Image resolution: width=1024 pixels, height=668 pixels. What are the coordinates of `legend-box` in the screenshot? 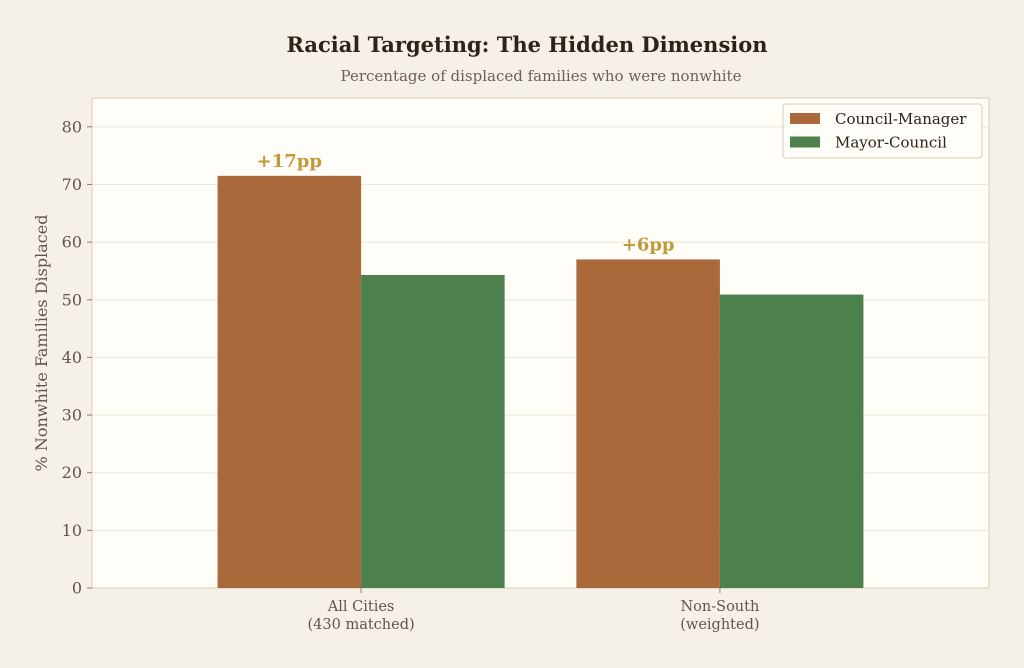 It's located at (882, 131).